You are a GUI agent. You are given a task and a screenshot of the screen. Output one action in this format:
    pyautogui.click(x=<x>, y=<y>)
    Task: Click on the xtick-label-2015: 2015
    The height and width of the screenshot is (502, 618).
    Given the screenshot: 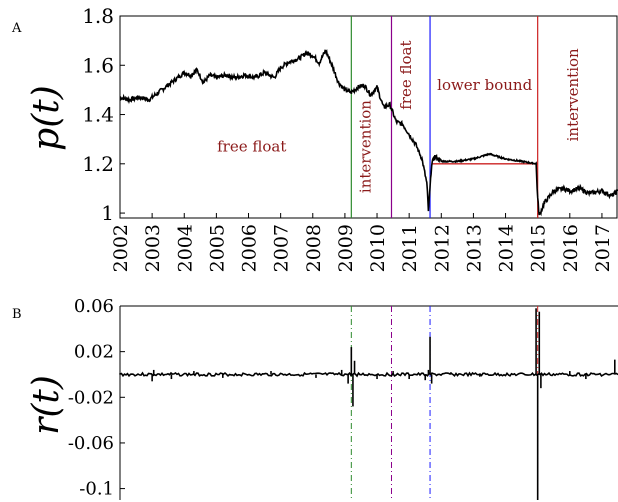 What is the action you would take?
    pyautogui.click(x=539, y=248)
    